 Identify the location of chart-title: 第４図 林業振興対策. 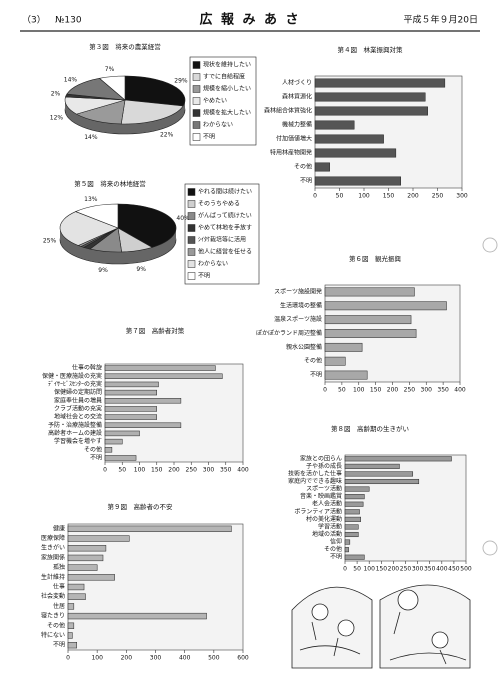
(371, 49).